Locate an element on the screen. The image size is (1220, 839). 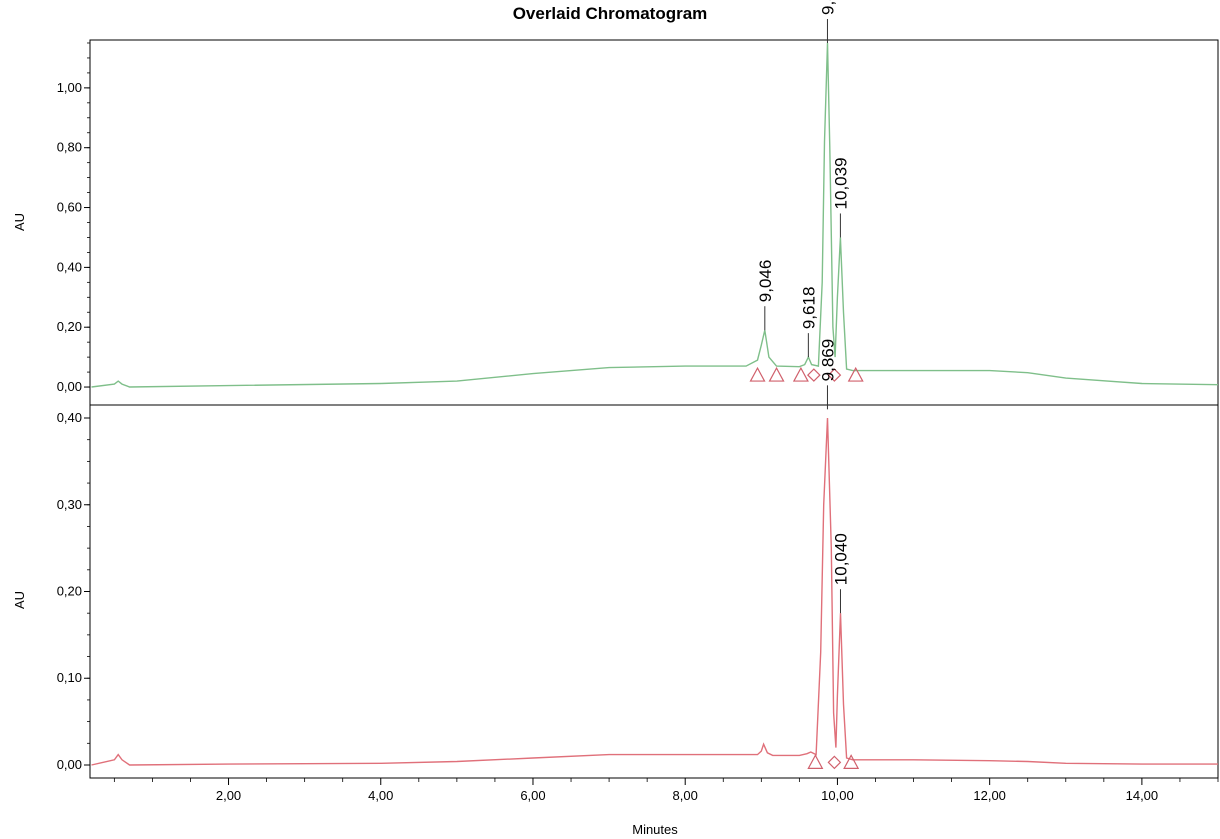
x-tick-label: 6,00 is located at coordinates (532, 795).